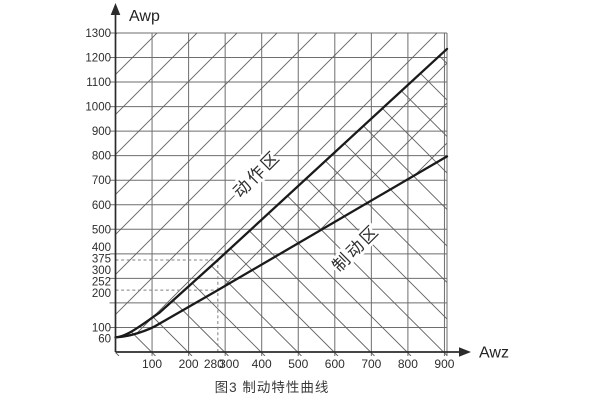 This screenshot has width=600, height=400. I want to click on svg-text: 375, so click(101, 260).